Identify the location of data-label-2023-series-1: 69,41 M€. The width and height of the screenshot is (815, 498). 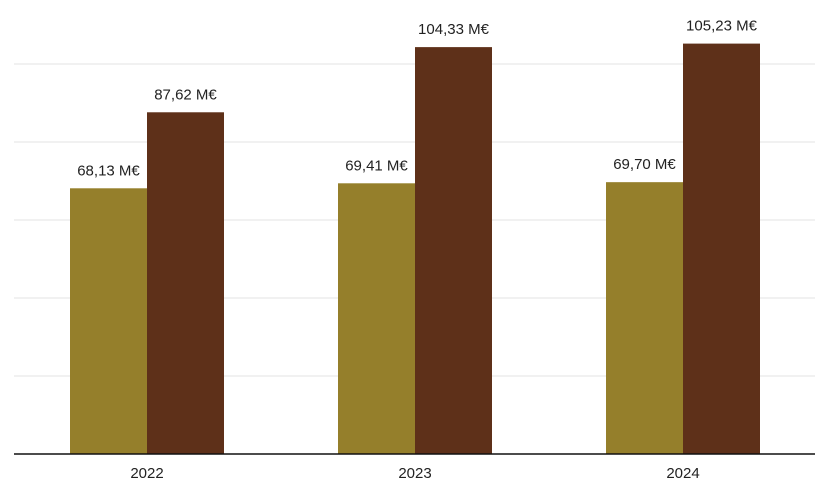
(376, 165).